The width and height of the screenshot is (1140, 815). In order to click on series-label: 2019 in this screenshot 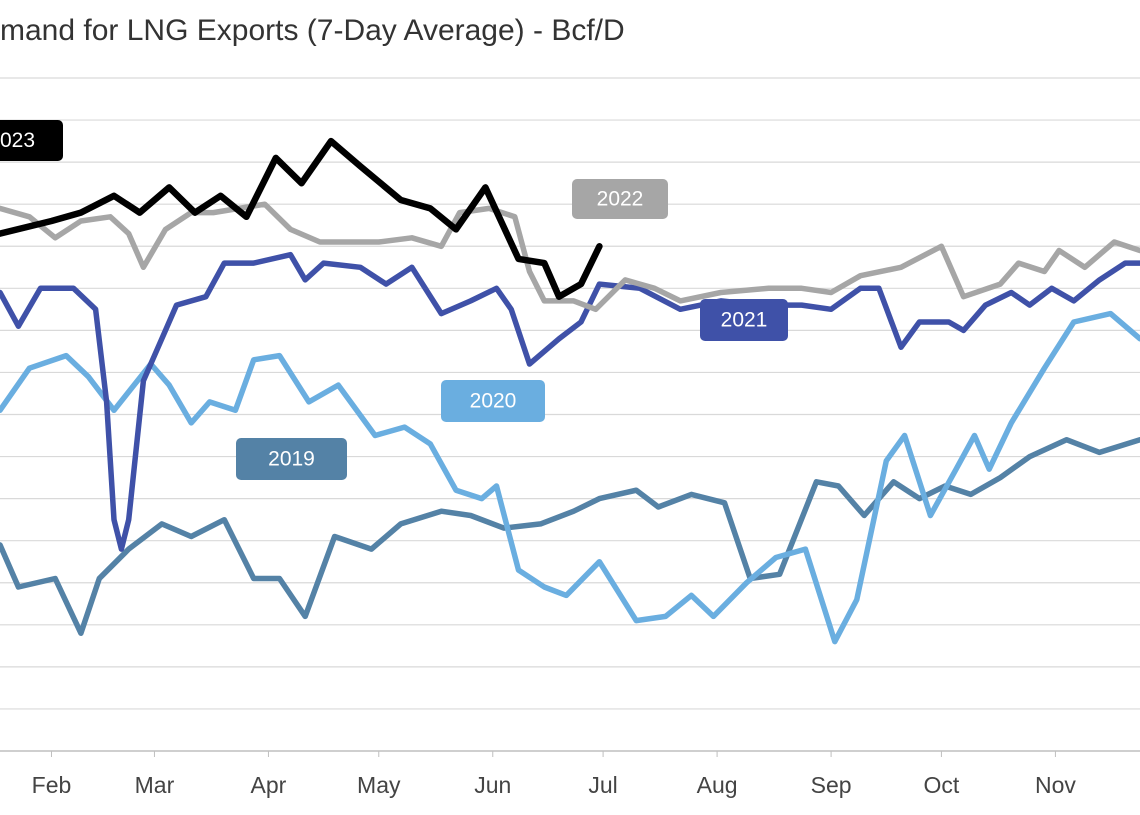, I will do `click(291, 459)`.